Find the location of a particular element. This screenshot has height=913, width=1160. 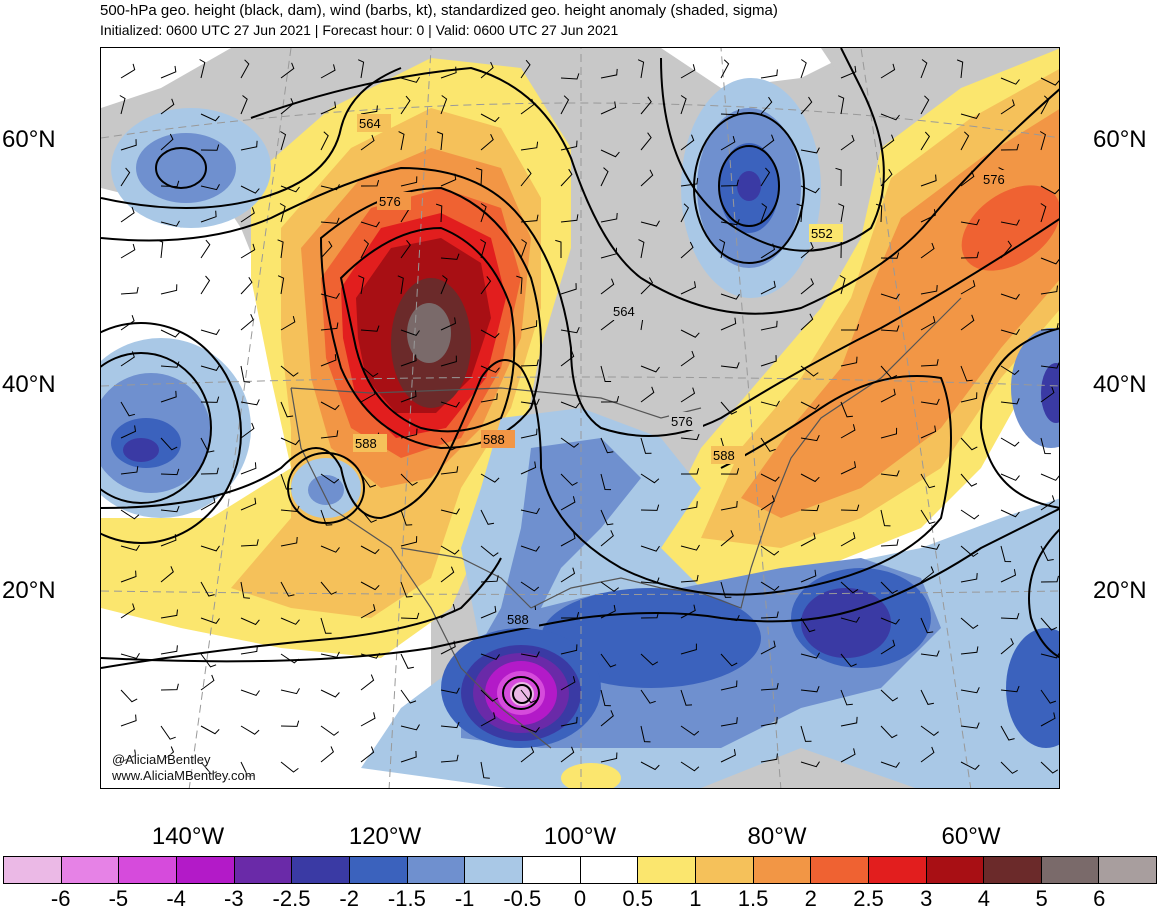

colorbar-tick-label: -2 is located at coordinates (349, 898).